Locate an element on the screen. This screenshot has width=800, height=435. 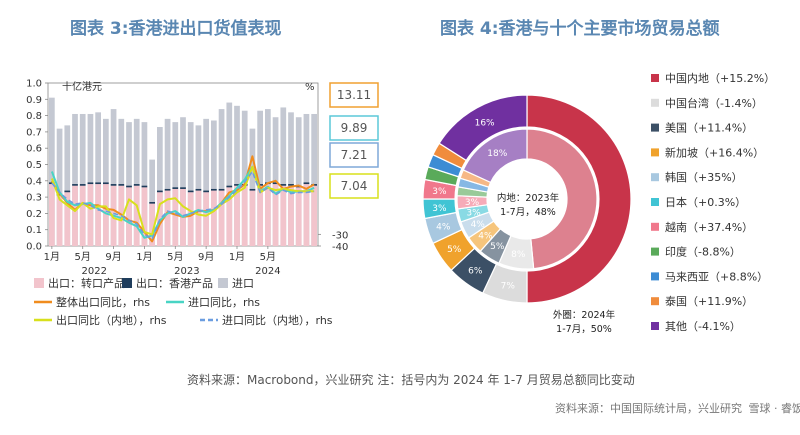
slice-label: 6% is located at coordinates (475, 272).